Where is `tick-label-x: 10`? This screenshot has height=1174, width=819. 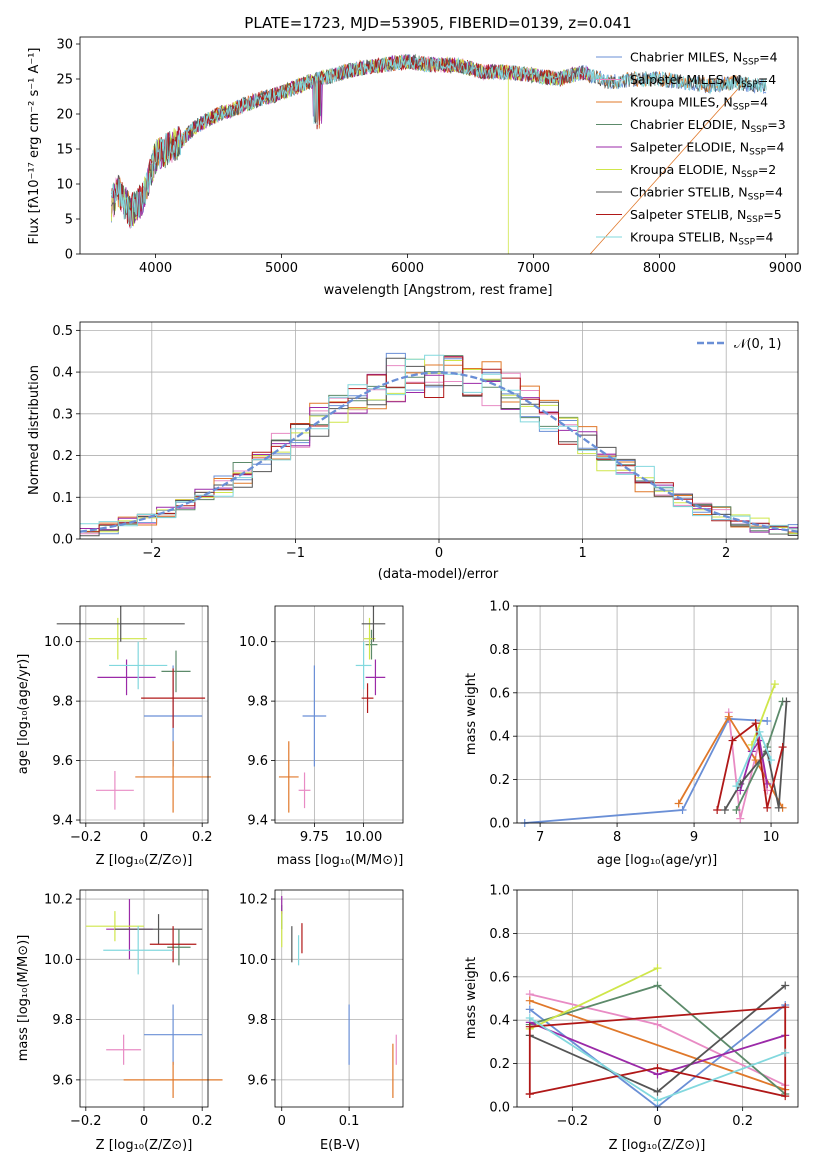 tick-label-x: 10 is located at coordinates (771, 837).